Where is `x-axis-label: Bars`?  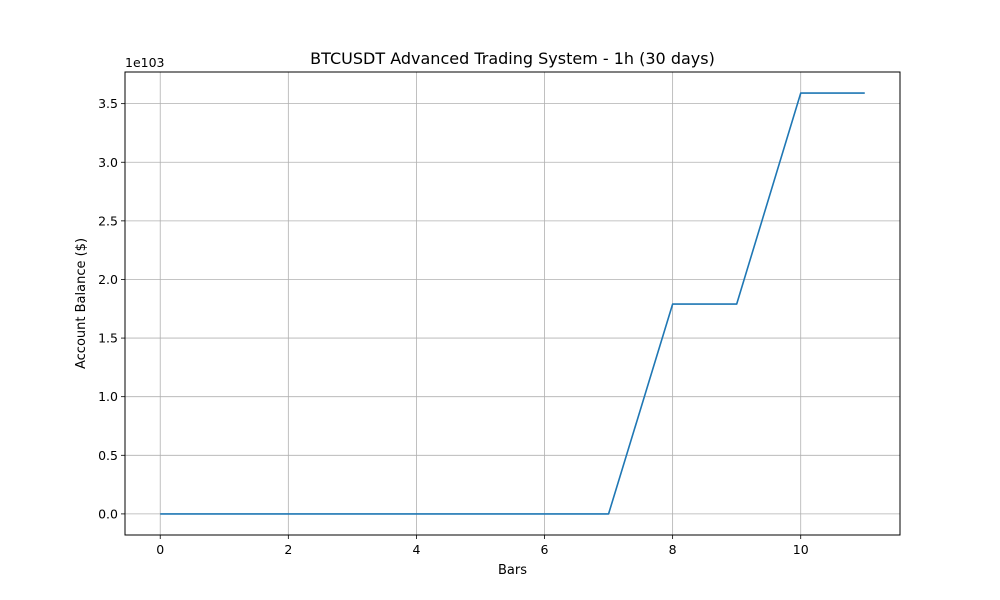 x-axis-label: Bars is located at coordinates (512, 570).